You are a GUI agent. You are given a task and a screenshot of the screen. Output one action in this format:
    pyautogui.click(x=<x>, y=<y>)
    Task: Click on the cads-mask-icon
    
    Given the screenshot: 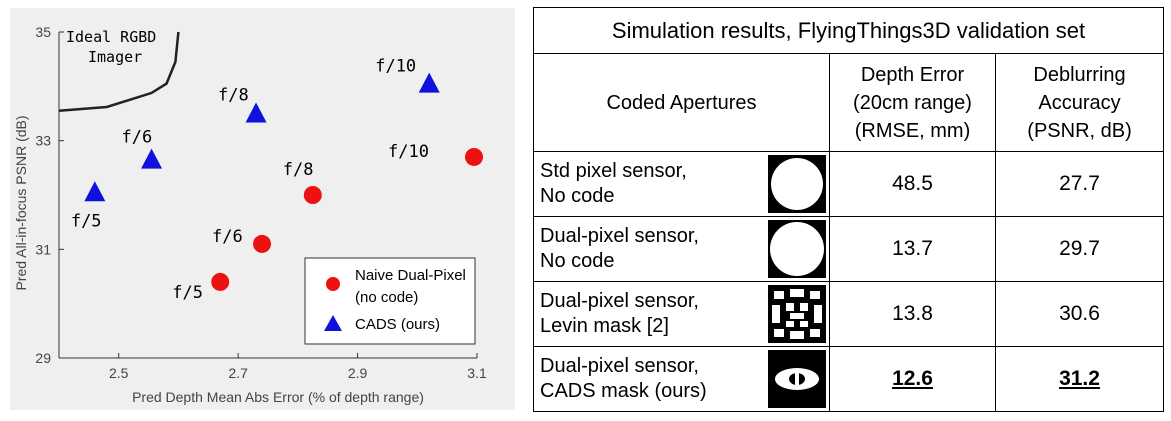 What is the action you would take?
    pyautogui.click(x=797, y=379)
    